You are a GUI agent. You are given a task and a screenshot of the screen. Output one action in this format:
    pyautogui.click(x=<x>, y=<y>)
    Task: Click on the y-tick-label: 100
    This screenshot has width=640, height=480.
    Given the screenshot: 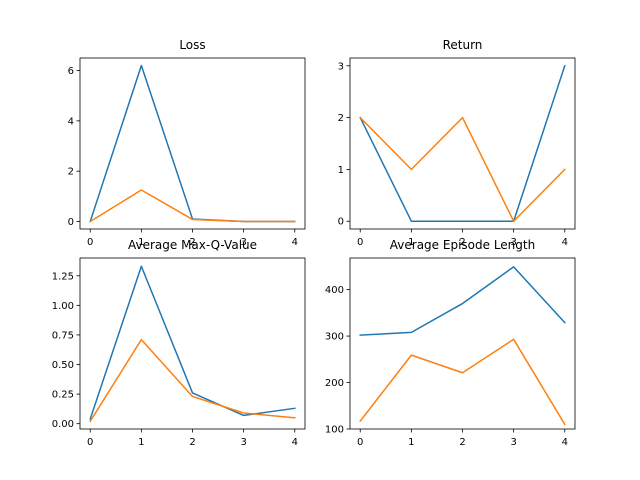 What is the action you would take?
    pyautogui.click(x=334, y=430)
    